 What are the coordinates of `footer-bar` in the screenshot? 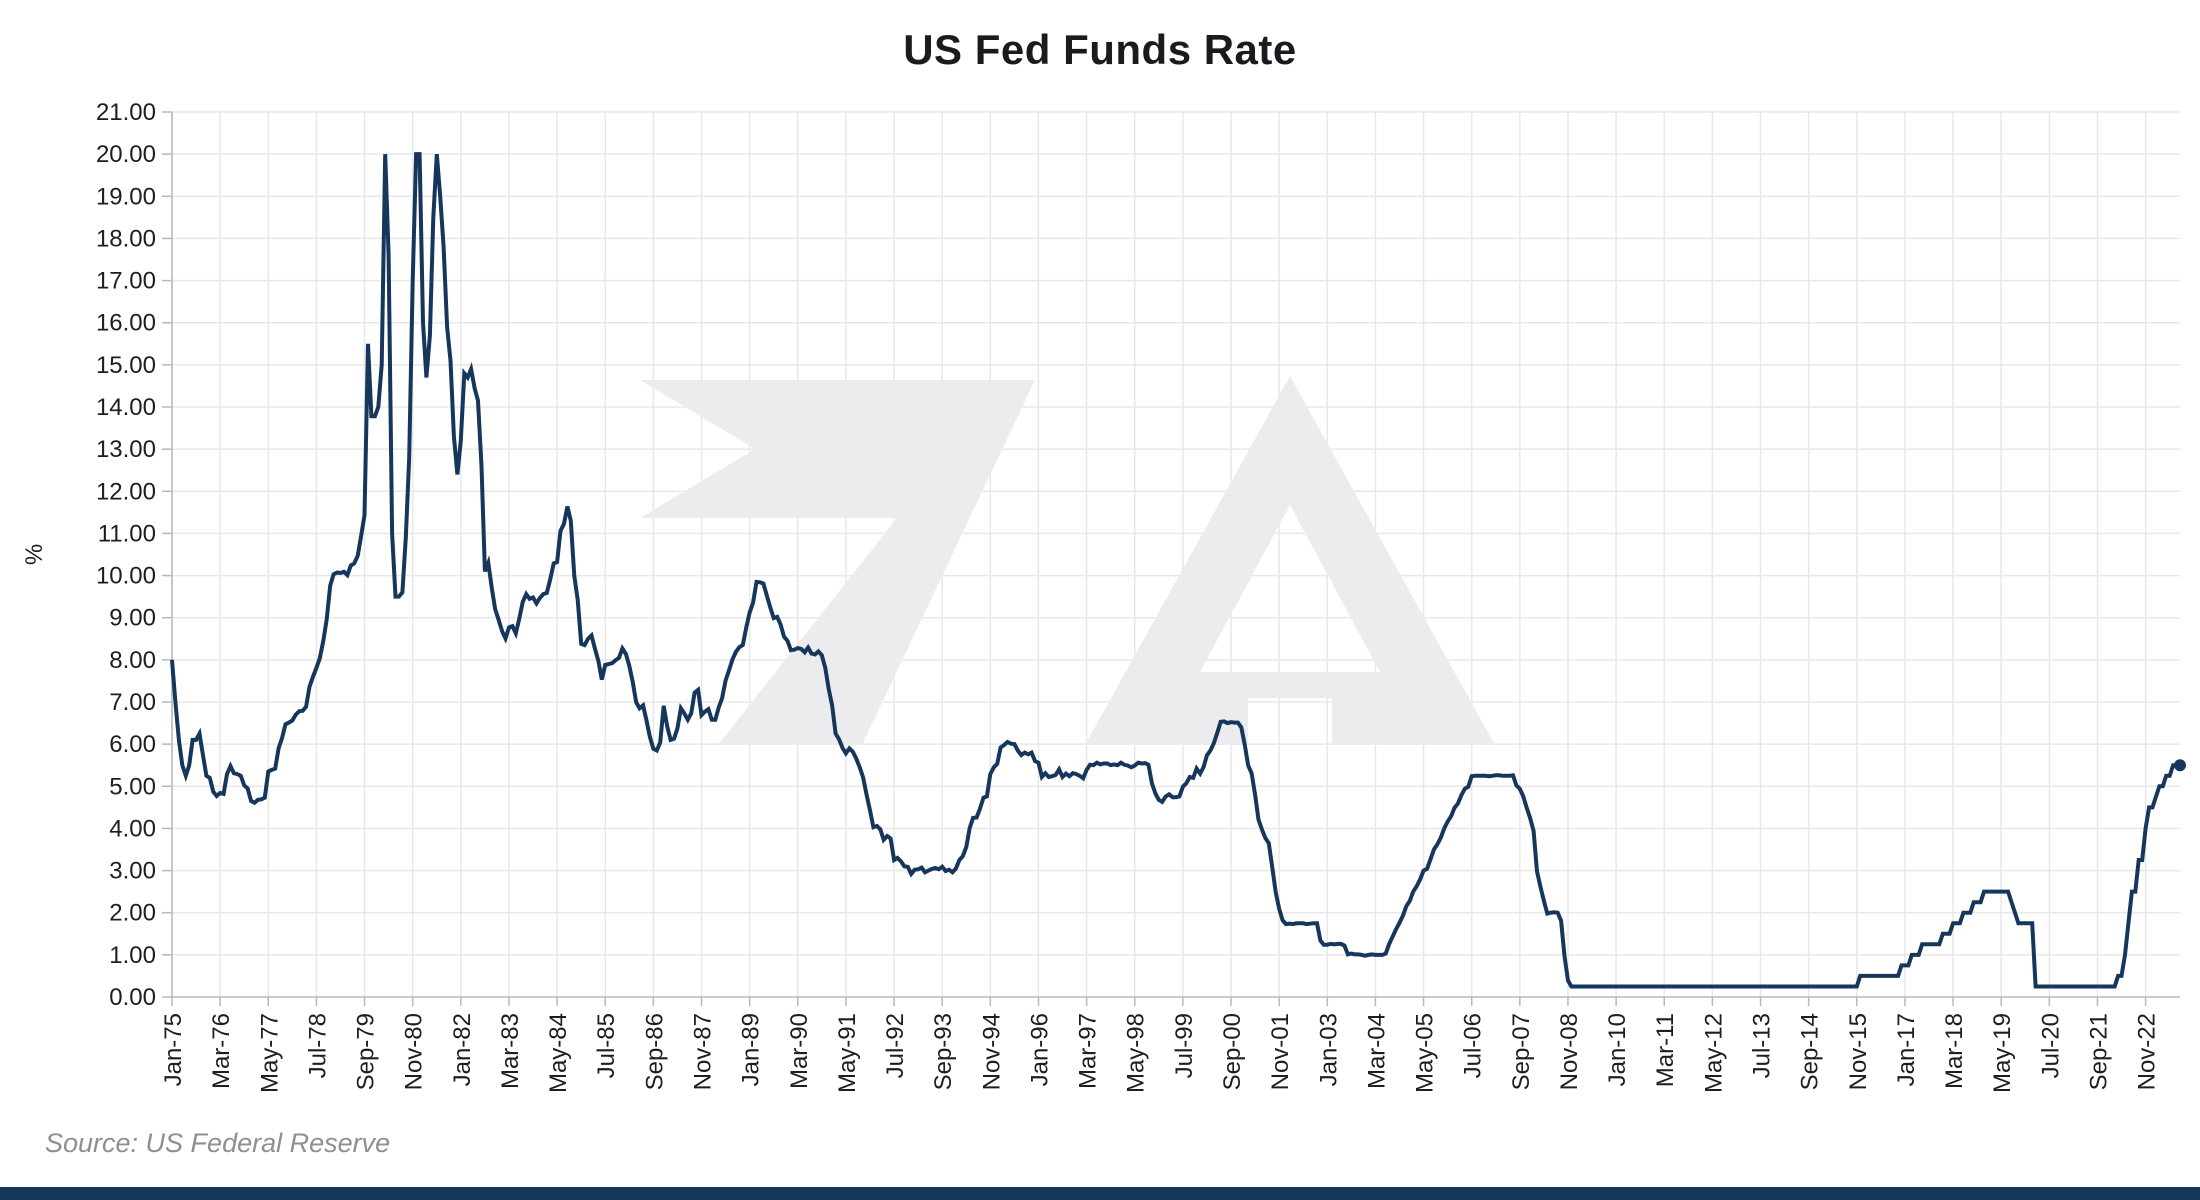 It's located at (1100, 1193).